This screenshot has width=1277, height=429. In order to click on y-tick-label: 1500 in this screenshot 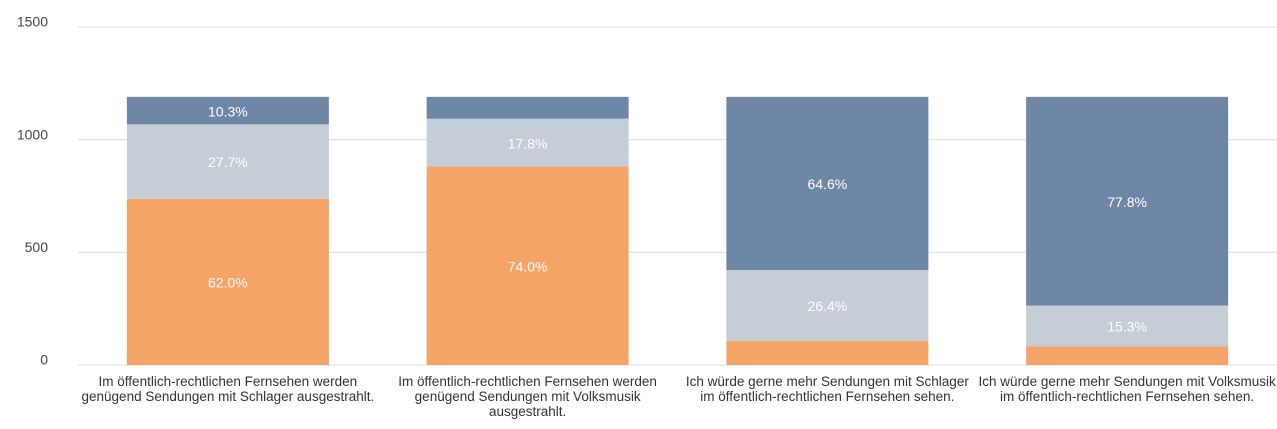, I will do `click(32, 22)`.